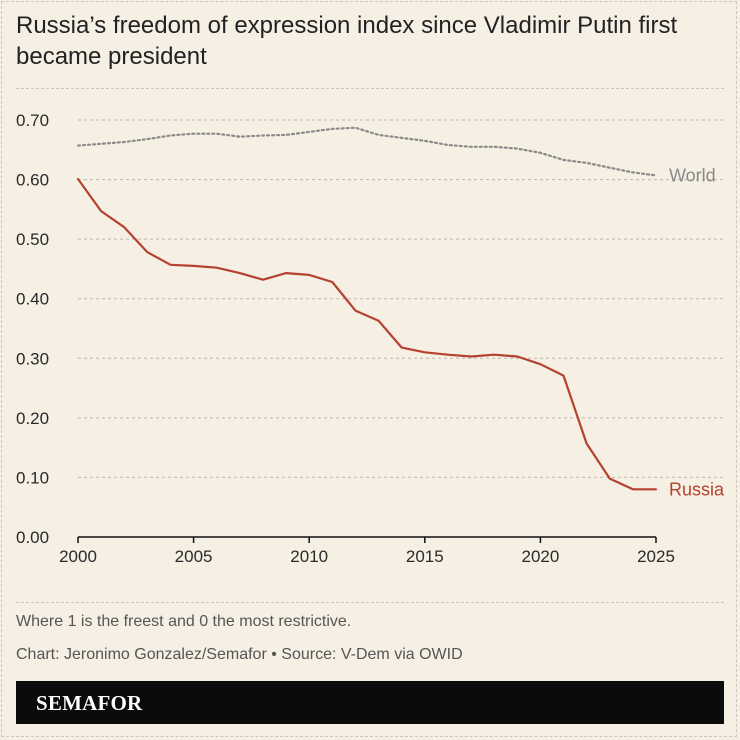  I want to click on y-tick-label: 0.10, so click(32, 477).